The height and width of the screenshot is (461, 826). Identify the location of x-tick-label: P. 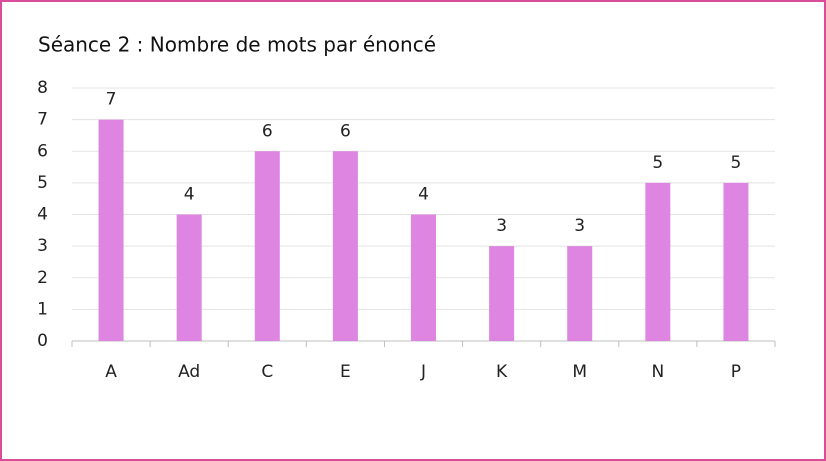
(736, 372).